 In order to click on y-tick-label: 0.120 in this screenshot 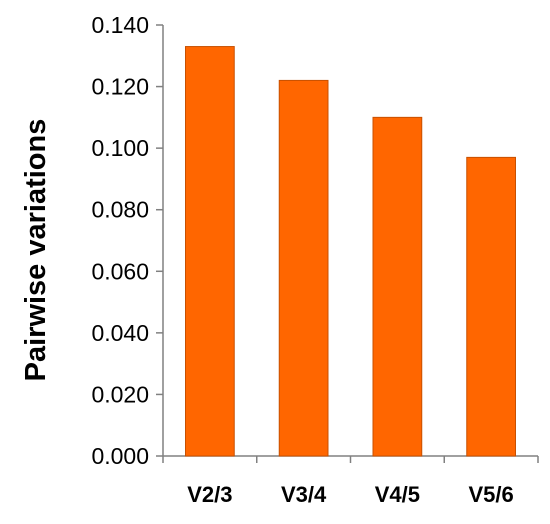, I will do `click(120, 87)`.